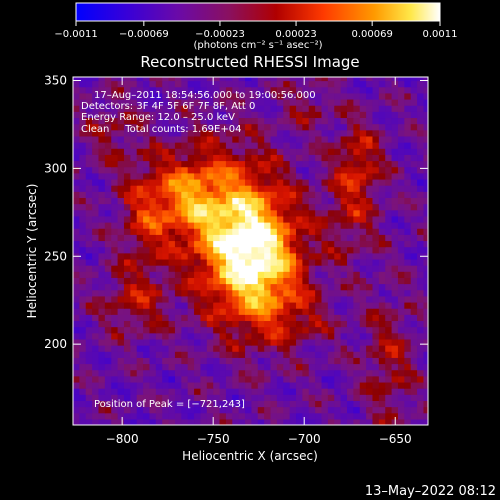 Image resolution: width=500 pixels, height=500 pixels. What do you see at coordinates (55, 256) in the screenshot?
I see `y-tick-label: 250` at bounding box center [55, 256].